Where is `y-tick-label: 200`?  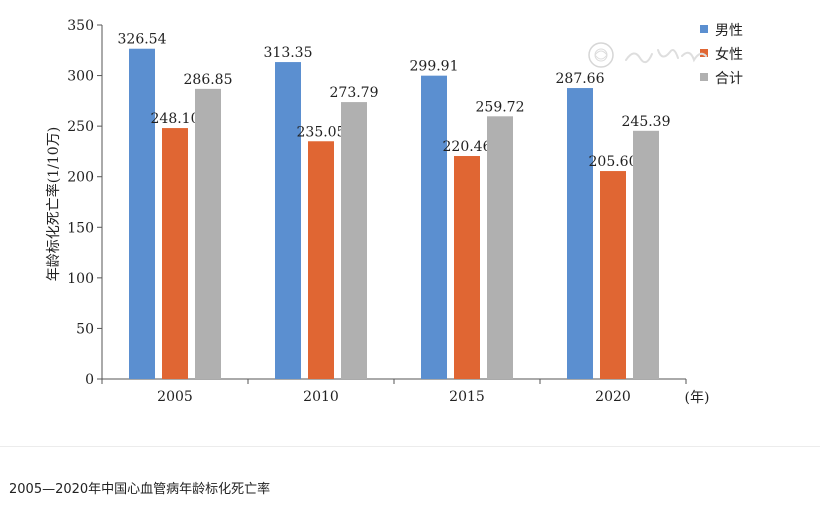 y-tick-label: 200 is located at coordinates (80, 178).